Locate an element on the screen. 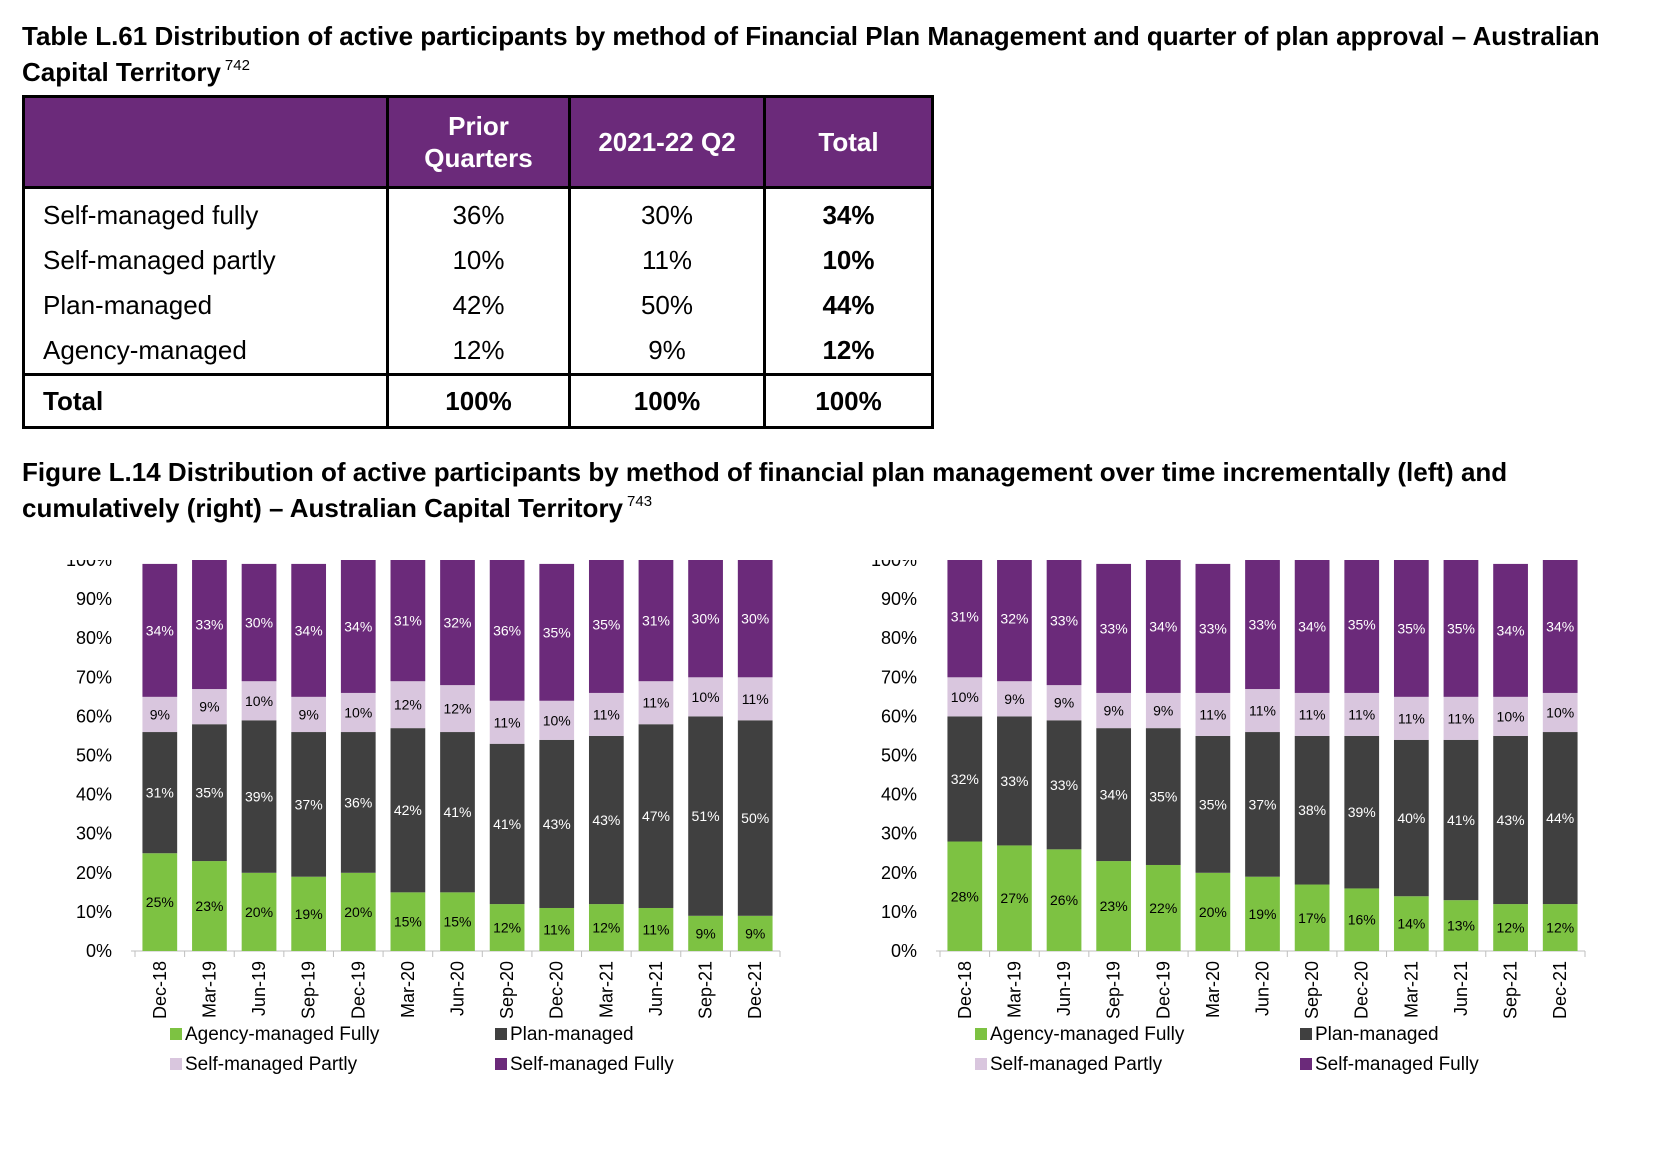 The width and height of the screenshot is (1655, 1160). data-label: 39% is located at coordinates (1362, 812).